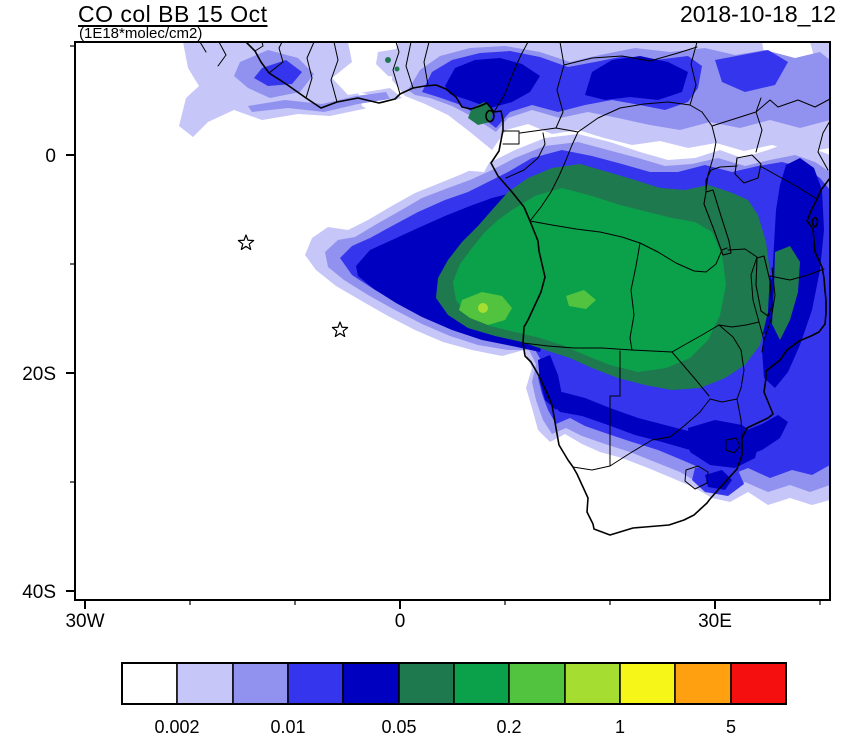  I want to click on lakes, so click(738, 235).